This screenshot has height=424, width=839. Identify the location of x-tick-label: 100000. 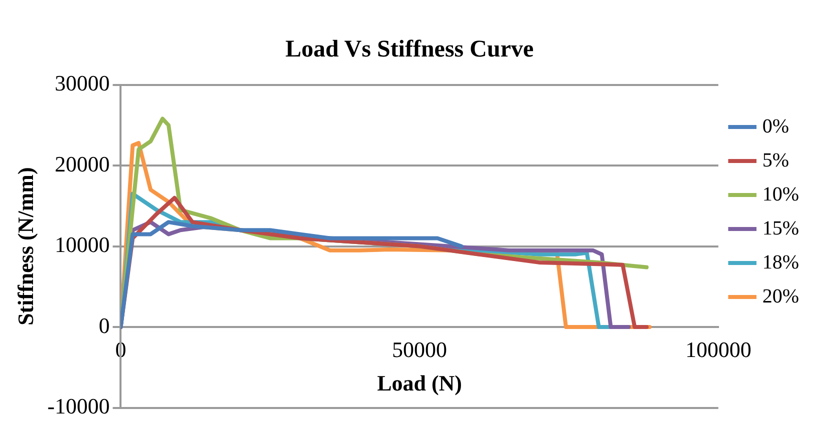
(718, 349).